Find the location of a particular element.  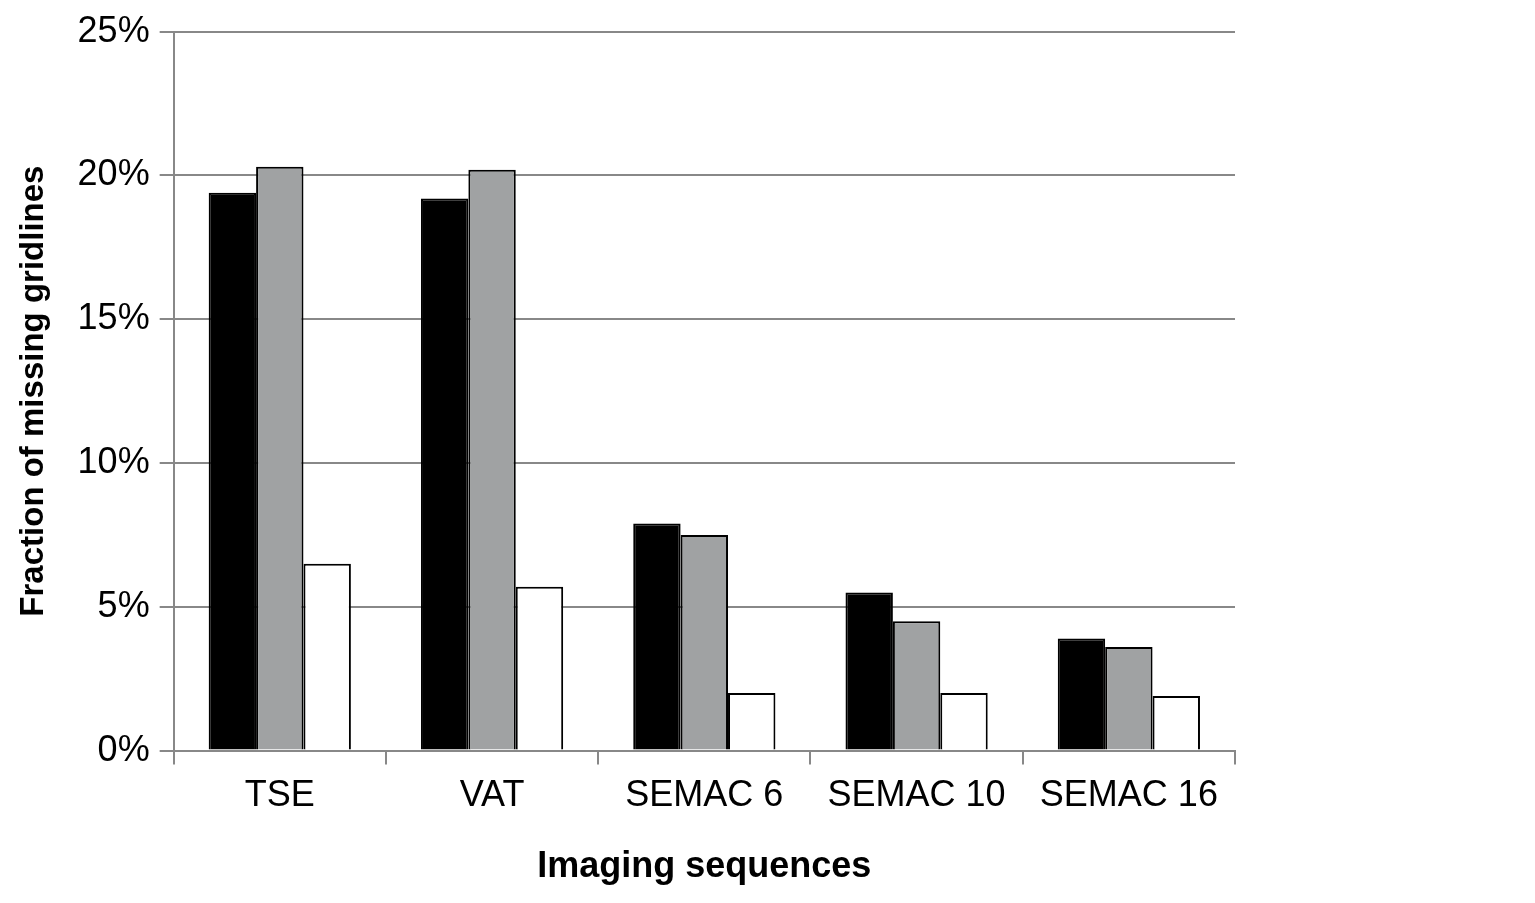

y-tick-label: 10% is located at coordinates (113, 460).